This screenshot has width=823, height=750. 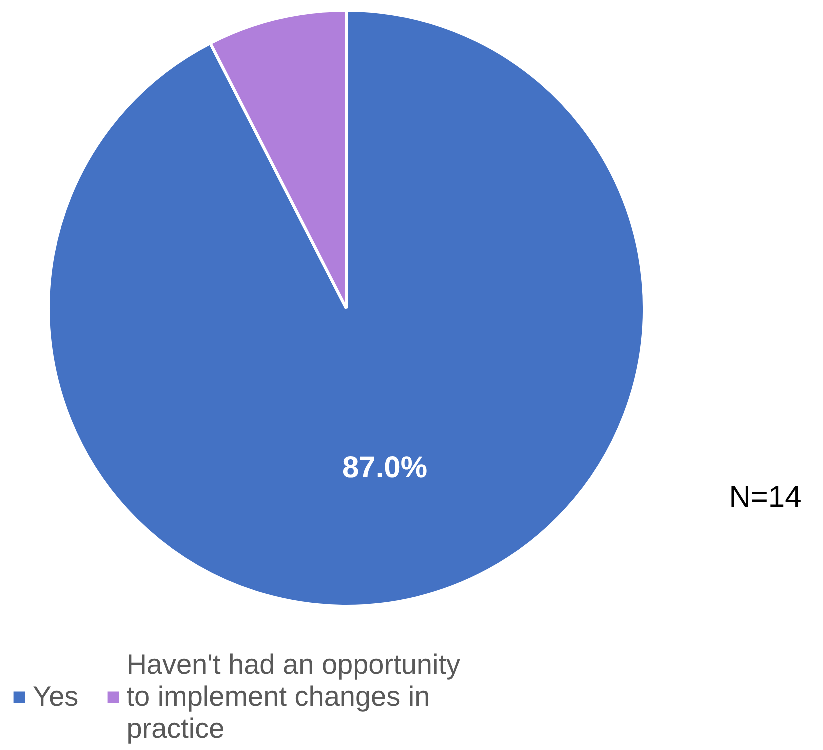 What do you see at coordinates (56, 697) in the screenshot?
I see `legend-label: Yes` at bounding box center [56, 697].